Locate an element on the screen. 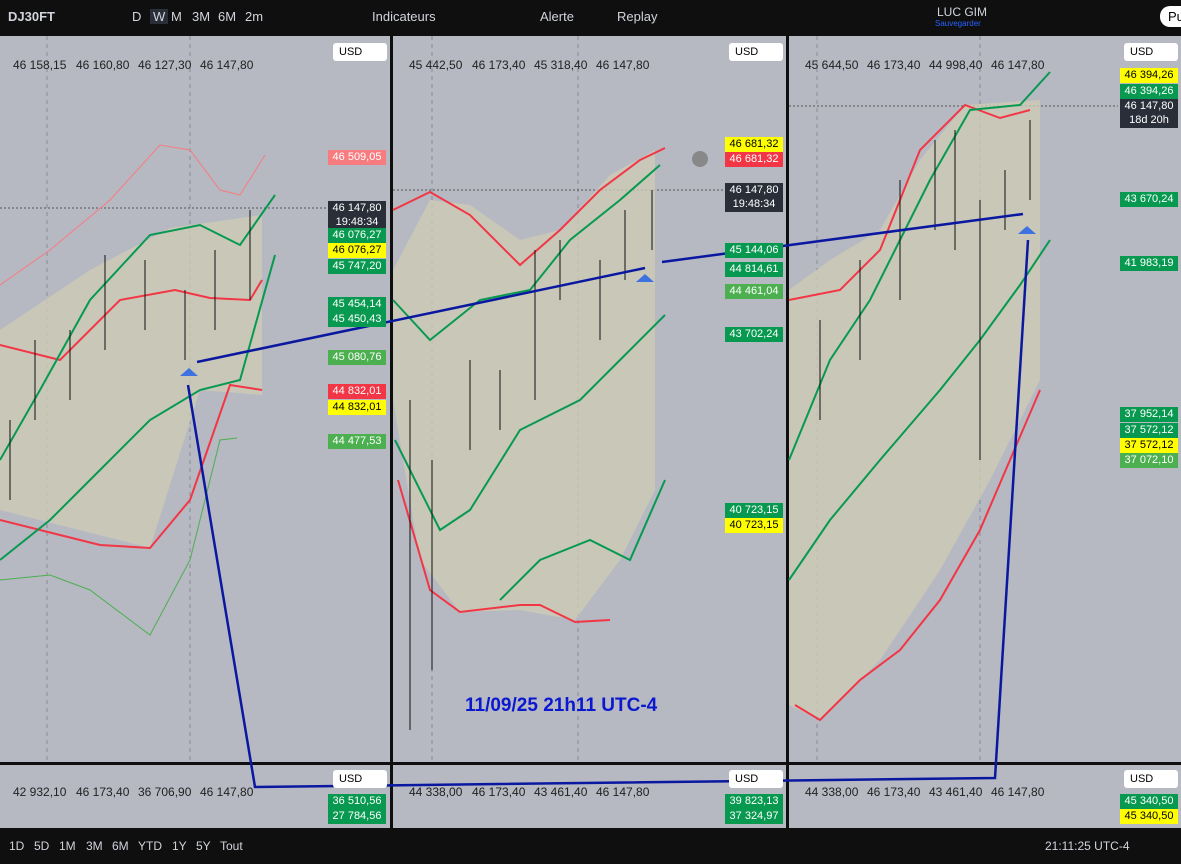 This screenshot has width=1181, height=864. price-label: 43 702,24 is located at coordinates (754, 334).